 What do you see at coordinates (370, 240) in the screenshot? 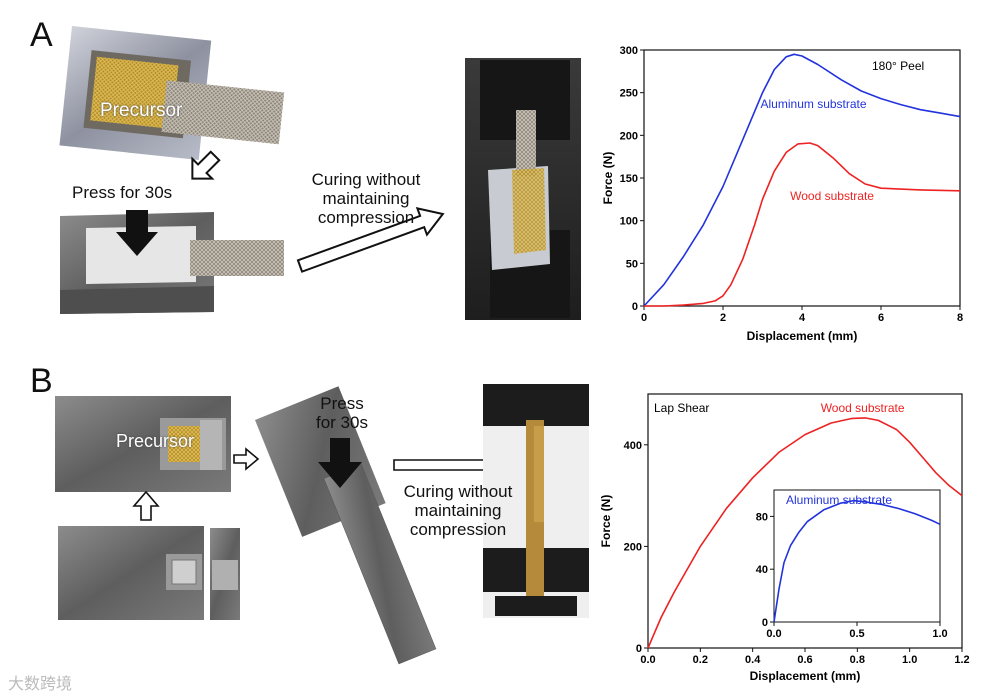
I see `hollow-arrow-a2` at bounding box center [370, 240].